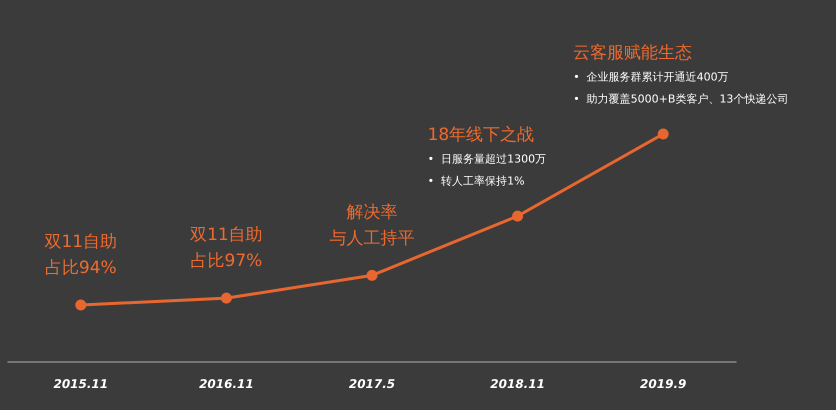 Image resolution: width=836 pixels, height=410 pixels. What do you see at coordinates (372, 212) in the screenshot?
I see `annotation: 解决率` at bounding box center [372, 212].